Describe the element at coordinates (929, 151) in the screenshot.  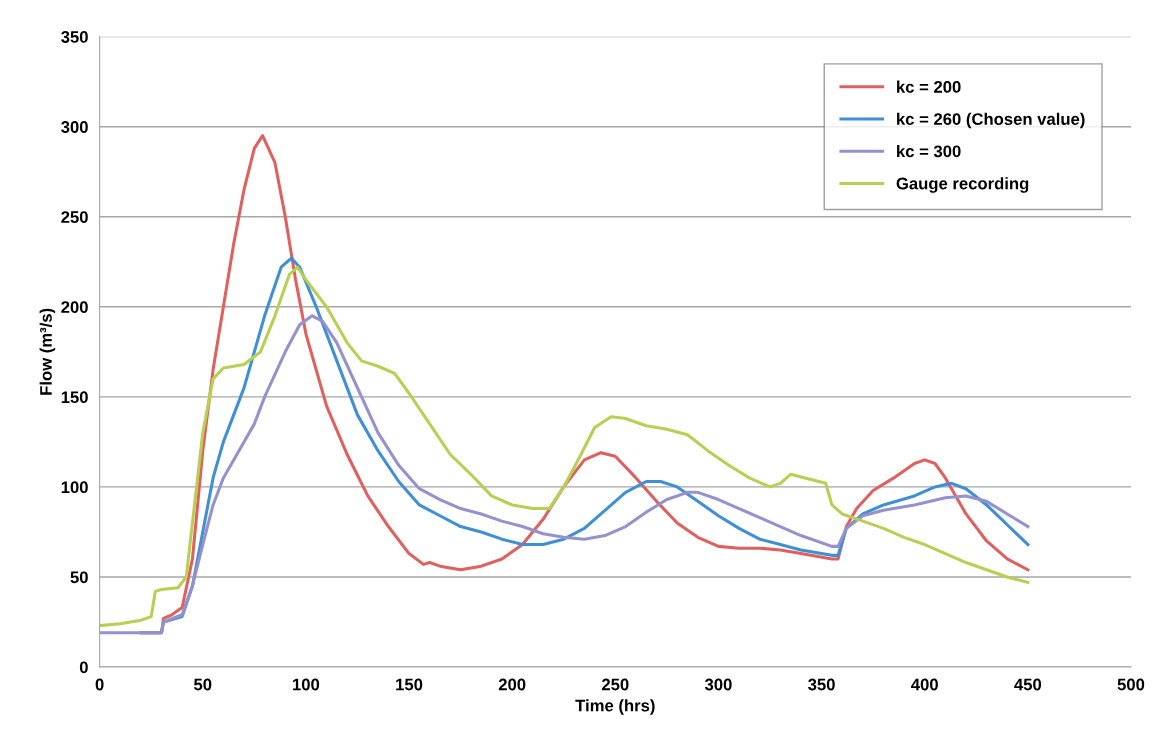
I see `legend-label: kc = 300` at that location.